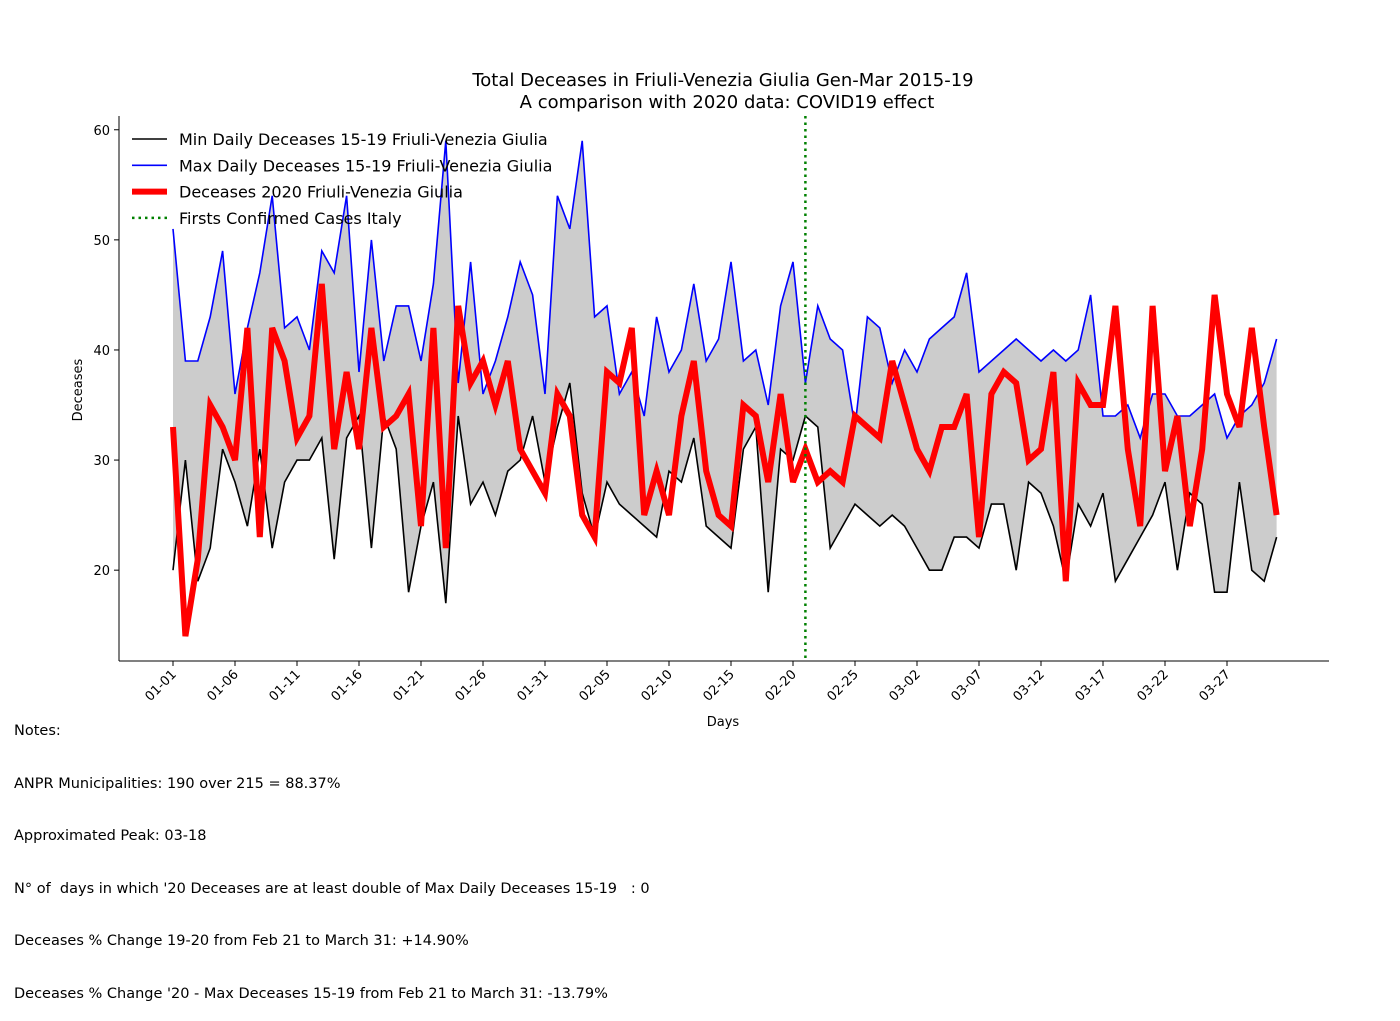 This screenshot has height=1021, width=1400. What do you see at coordinates (1091, 685) in the screenshot?
I see `x-tick-label: 03-17` at bounding box center [1091, 685].